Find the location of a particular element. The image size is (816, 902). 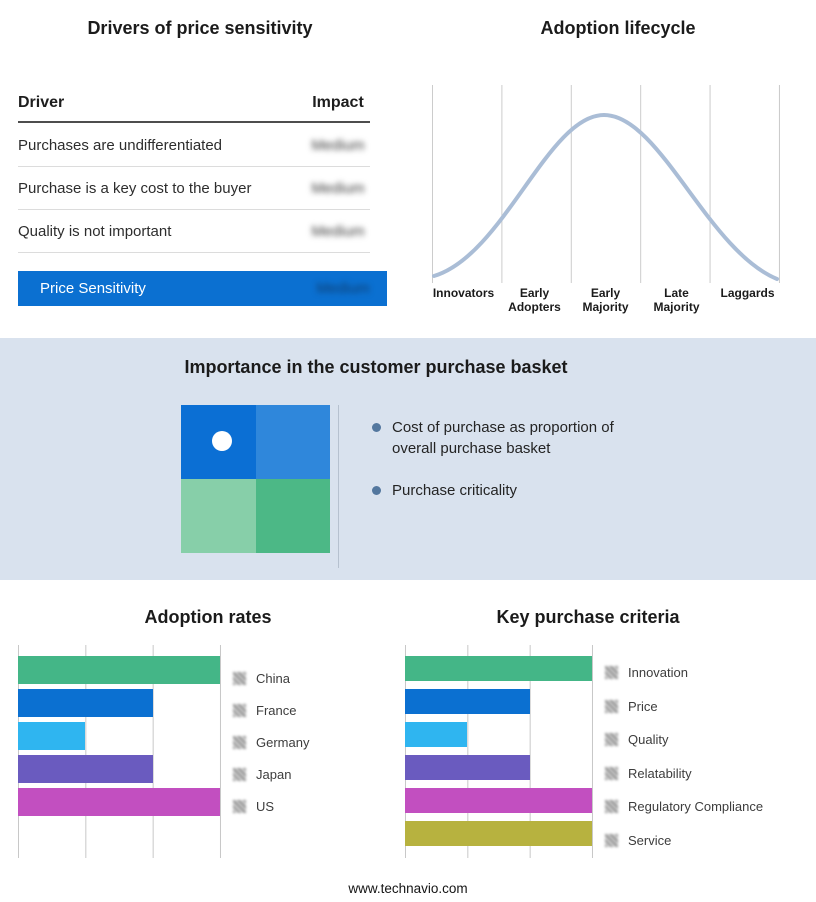

legend-label: Relatability is located at coordinates (660, 773).